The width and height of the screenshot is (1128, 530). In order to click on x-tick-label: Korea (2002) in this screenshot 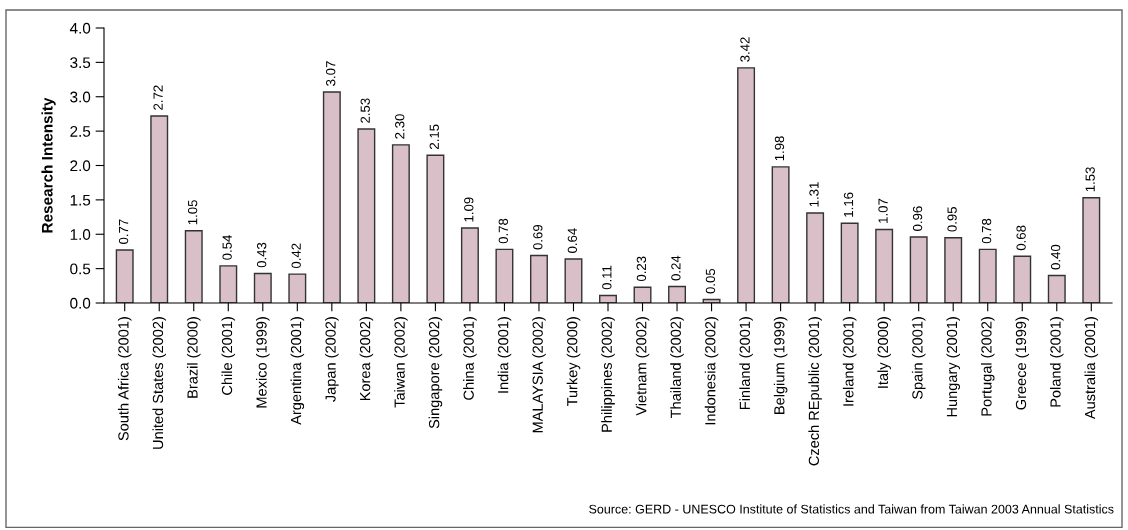, I will do `click(366, 359)`.